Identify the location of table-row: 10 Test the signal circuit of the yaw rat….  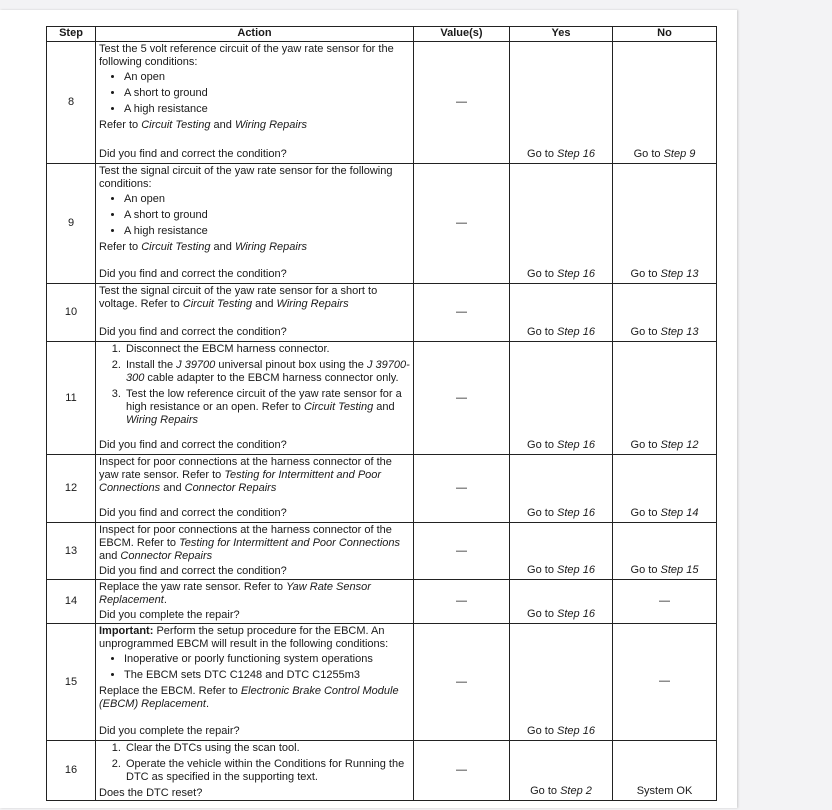
(381, 312).